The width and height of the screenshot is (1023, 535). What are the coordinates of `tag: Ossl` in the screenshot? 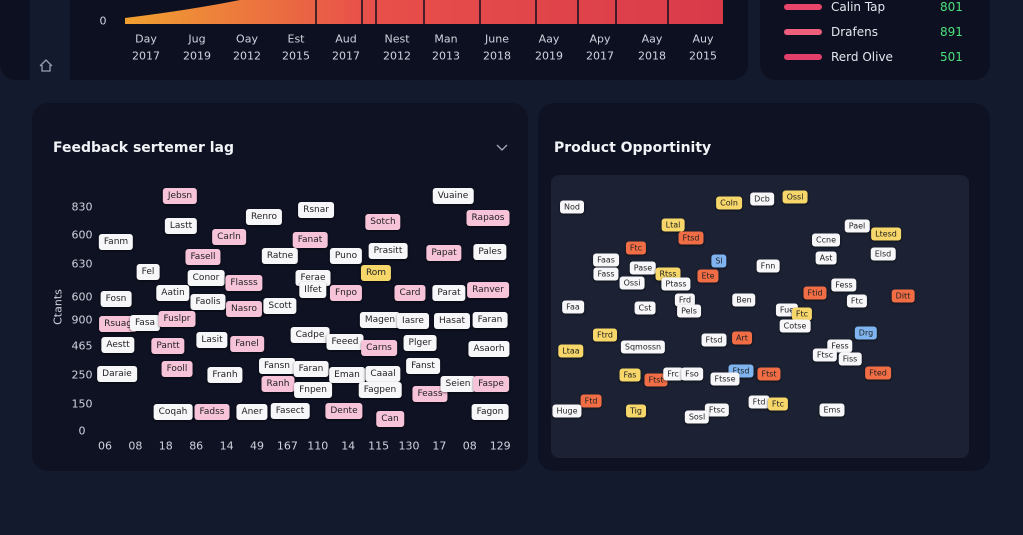 It's located at (795, 197).